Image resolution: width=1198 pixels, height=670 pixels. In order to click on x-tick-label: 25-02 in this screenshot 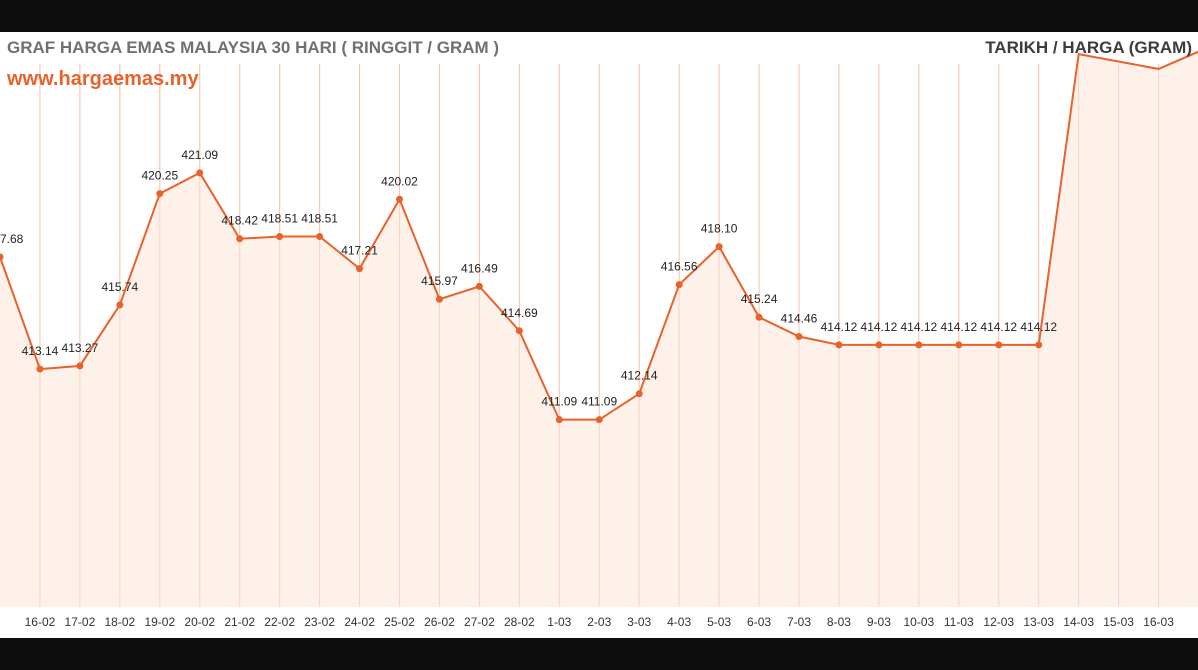, I will do `click(399, 622)`.